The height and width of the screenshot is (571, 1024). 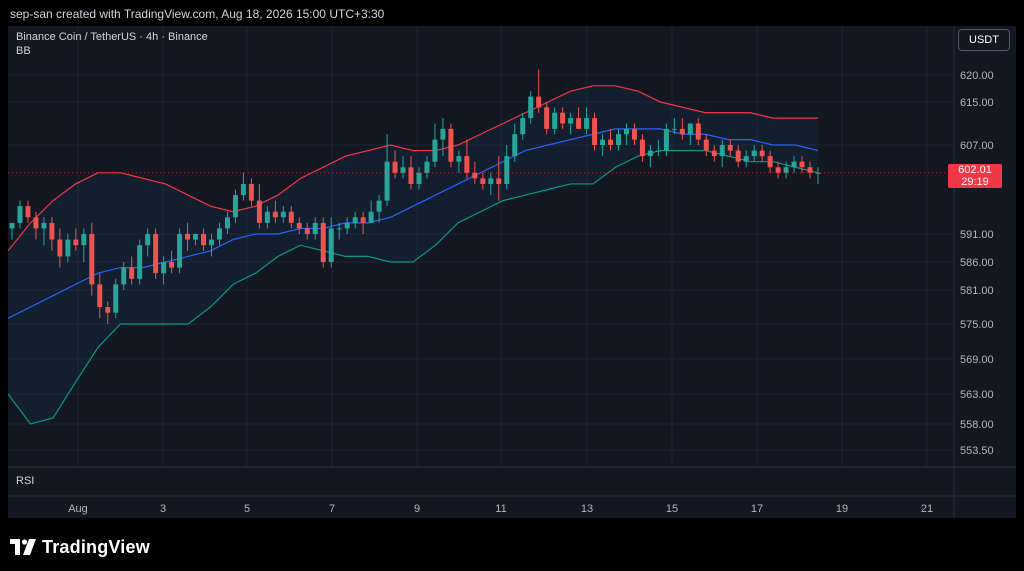 What do you see at coordinates (23, 51) in the screenshot?
I see `bb-indicator-label: BB` at bounding box center [23, 51].